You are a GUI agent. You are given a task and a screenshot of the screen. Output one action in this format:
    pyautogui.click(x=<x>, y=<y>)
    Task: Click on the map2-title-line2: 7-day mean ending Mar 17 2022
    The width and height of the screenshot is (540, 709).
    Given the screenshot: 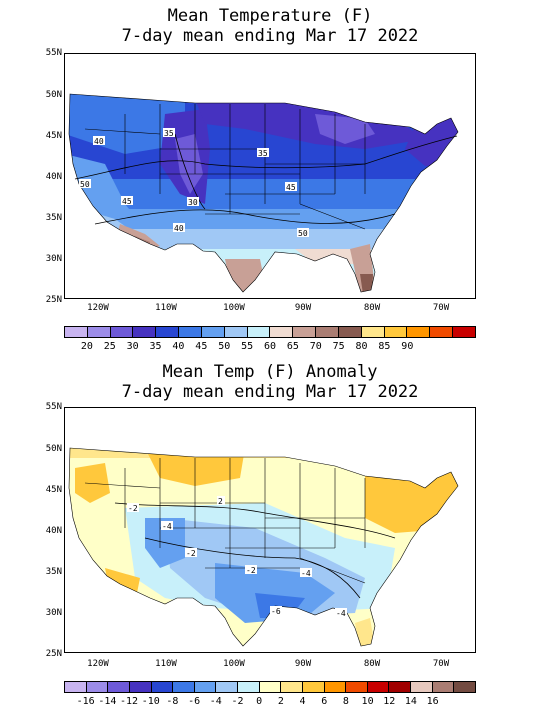 What is the action you would take?
    pyautogui.click(x=270, y=392)
    